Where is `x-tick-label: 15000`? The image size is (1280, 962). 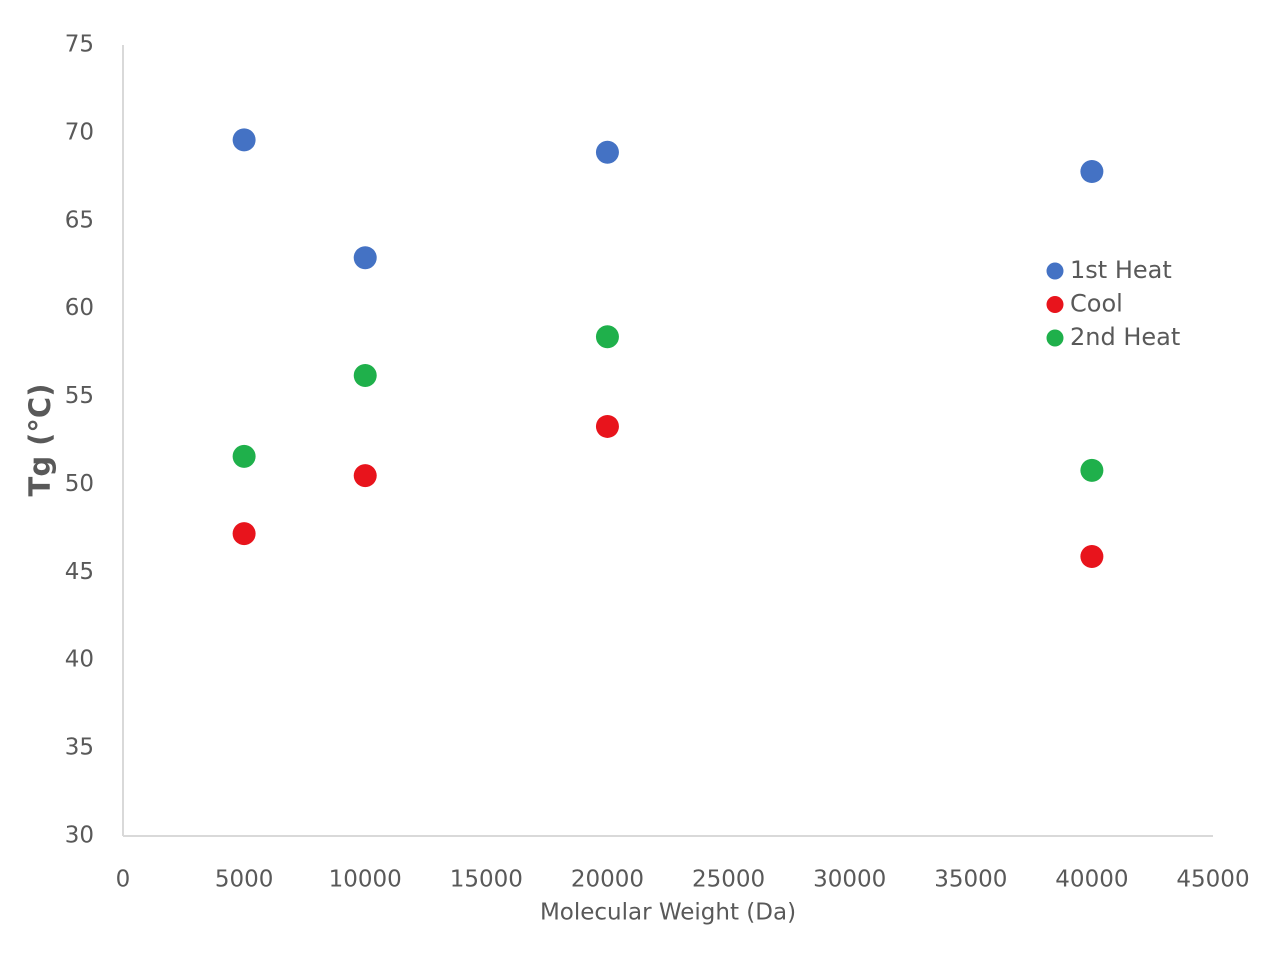 x-tick-label: 15000 is located at coordinates (486, 880).